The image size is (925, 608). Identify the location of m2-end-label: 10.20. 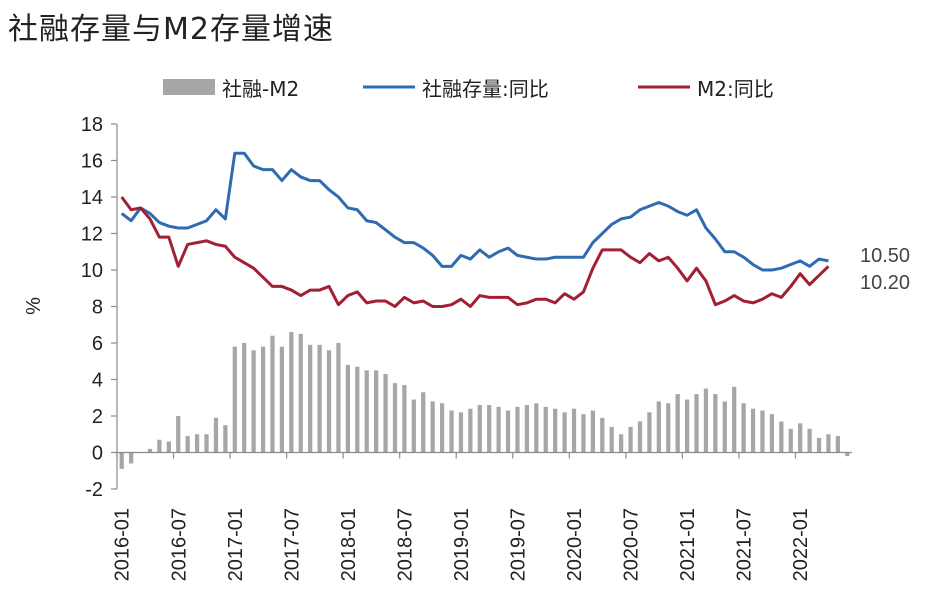
(885, 283).